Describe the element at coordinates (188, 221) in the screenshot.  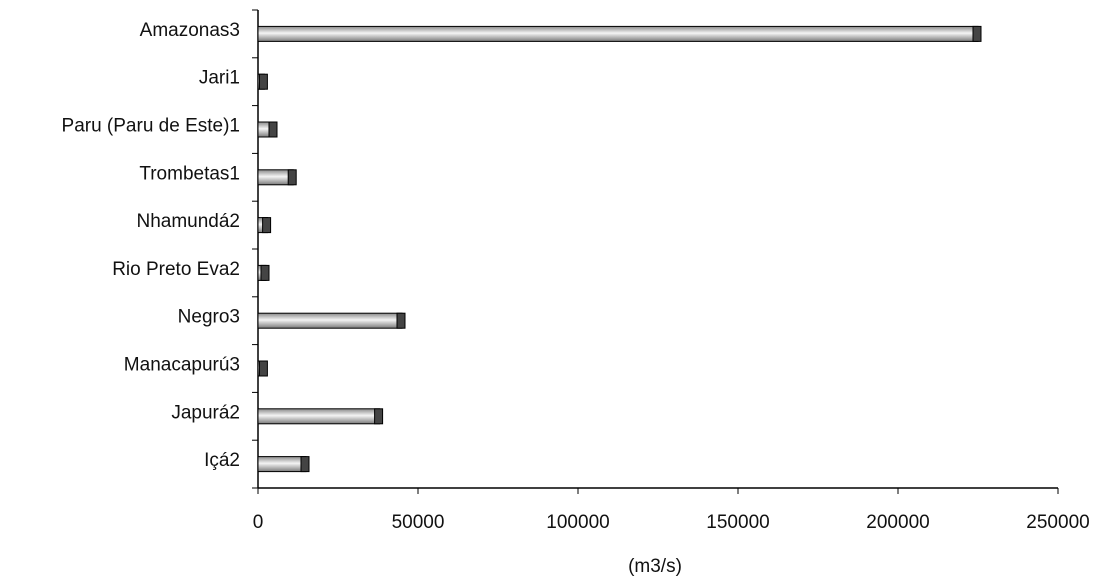
I see `y-tick-label: Nhamundá2` at that location.